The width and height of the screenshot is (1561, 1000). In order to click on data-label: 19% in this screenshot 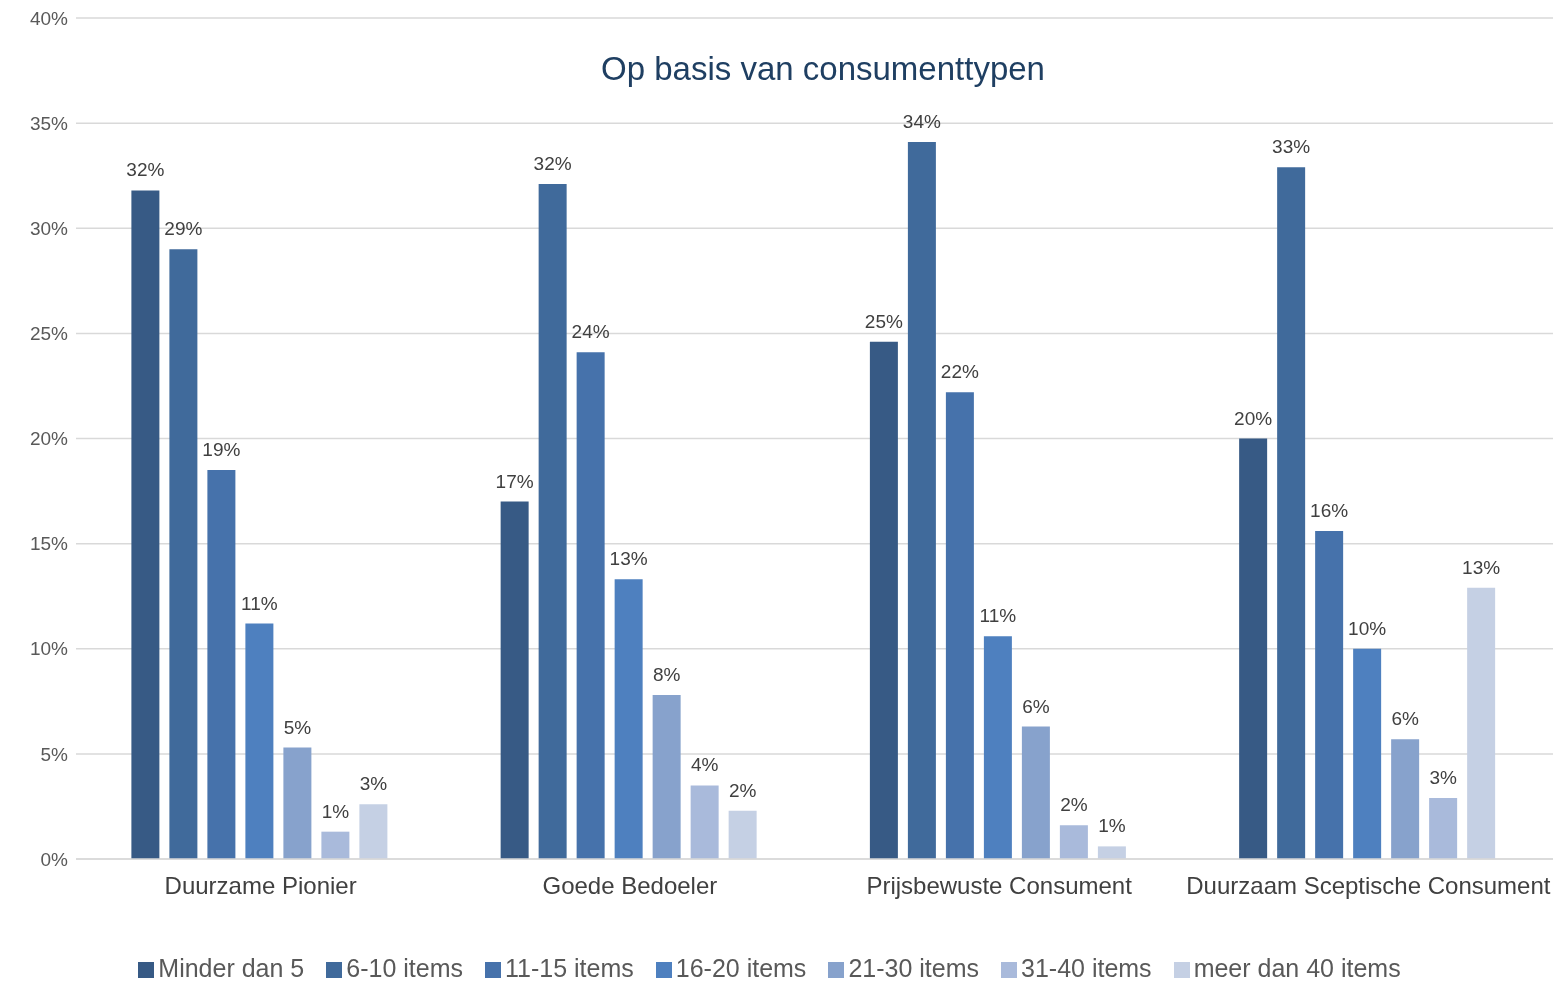, I will do `click(221, 450)`.